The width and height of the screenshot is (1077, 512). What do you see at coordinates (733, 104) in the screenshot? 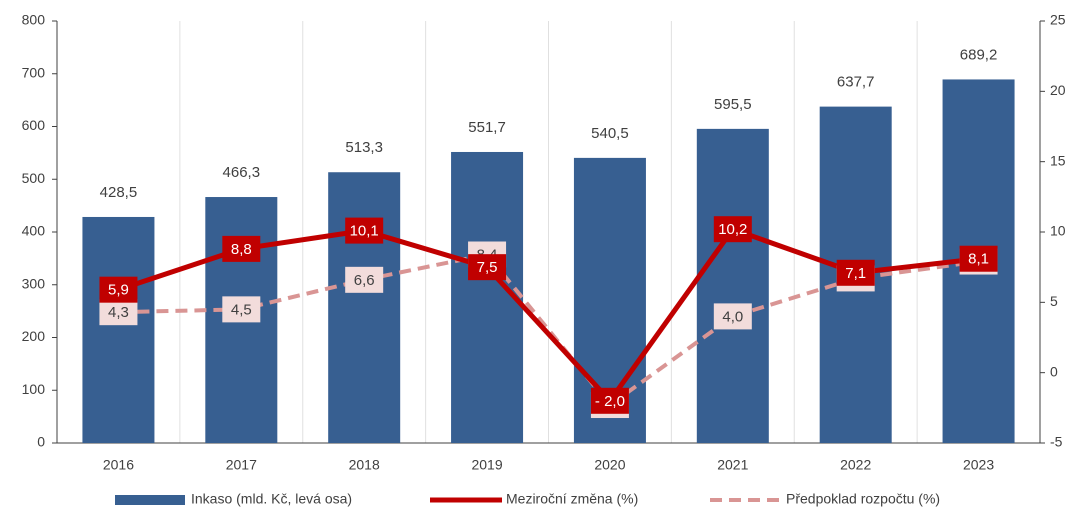
I see `bar-value-label: 595,5` at bounding box center [733, 104].